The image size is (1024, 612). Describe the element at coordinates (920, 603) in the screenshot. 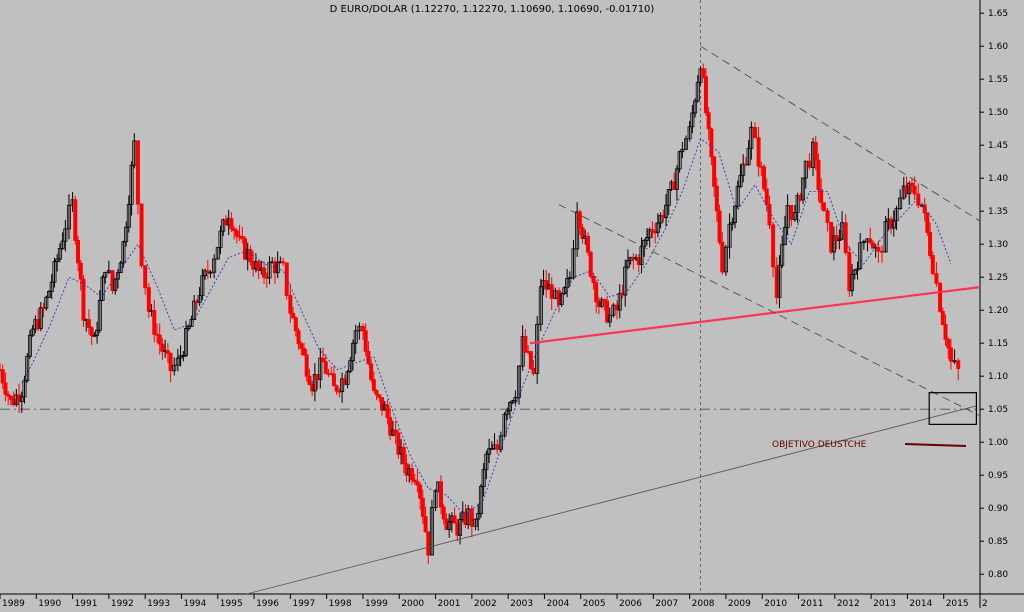

I see `x-tick-label: 2014` at that location.